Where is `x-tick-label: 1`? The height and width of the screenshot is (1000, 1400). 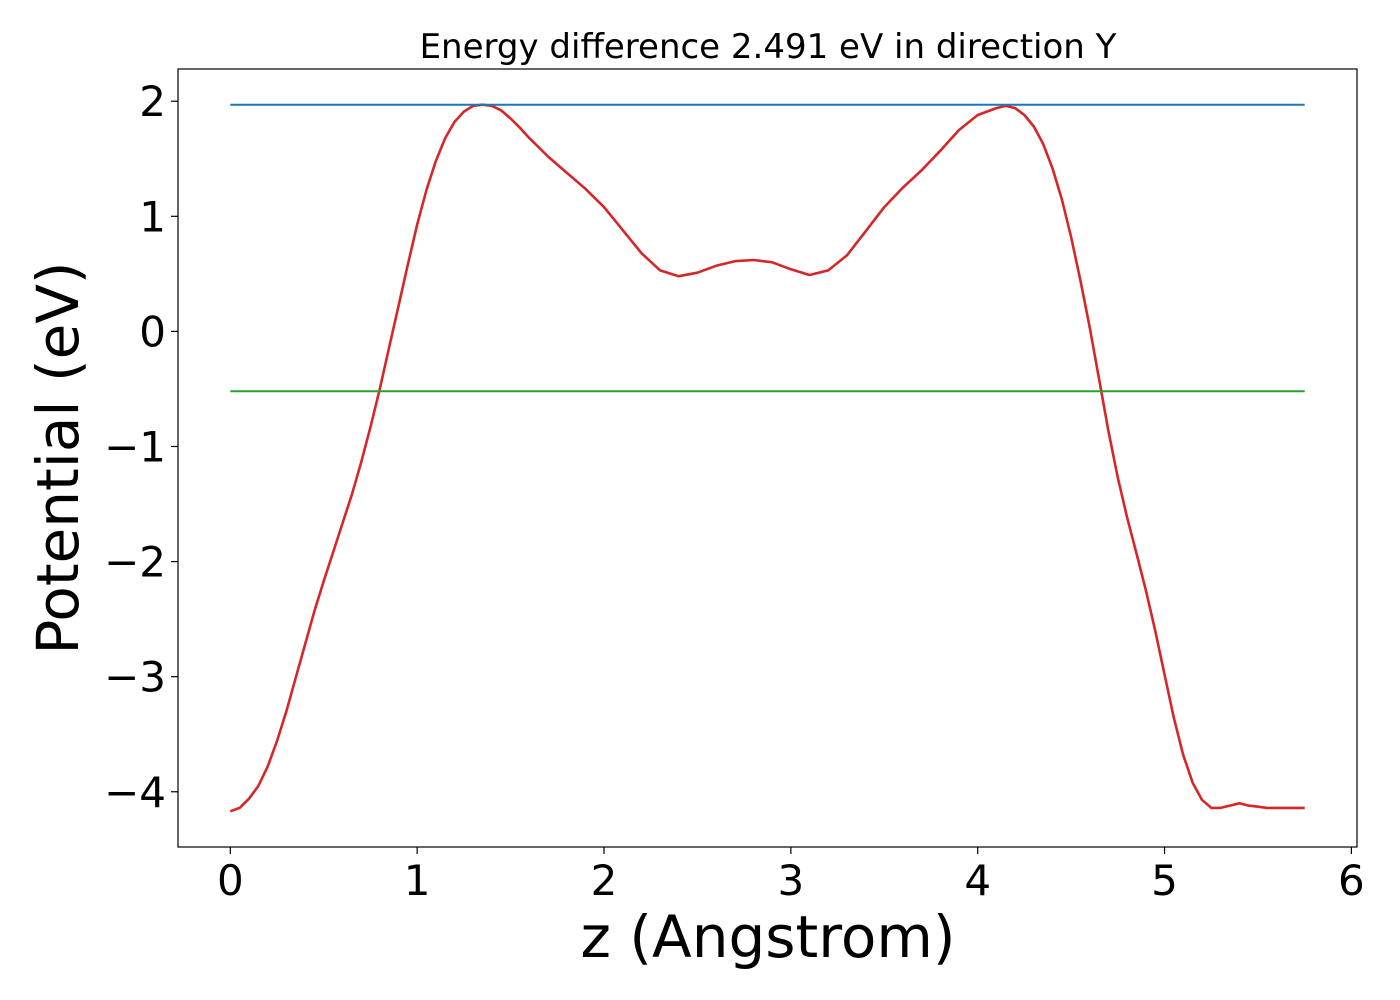 x-tick-label: 1 is located at coordinates (417, 880).